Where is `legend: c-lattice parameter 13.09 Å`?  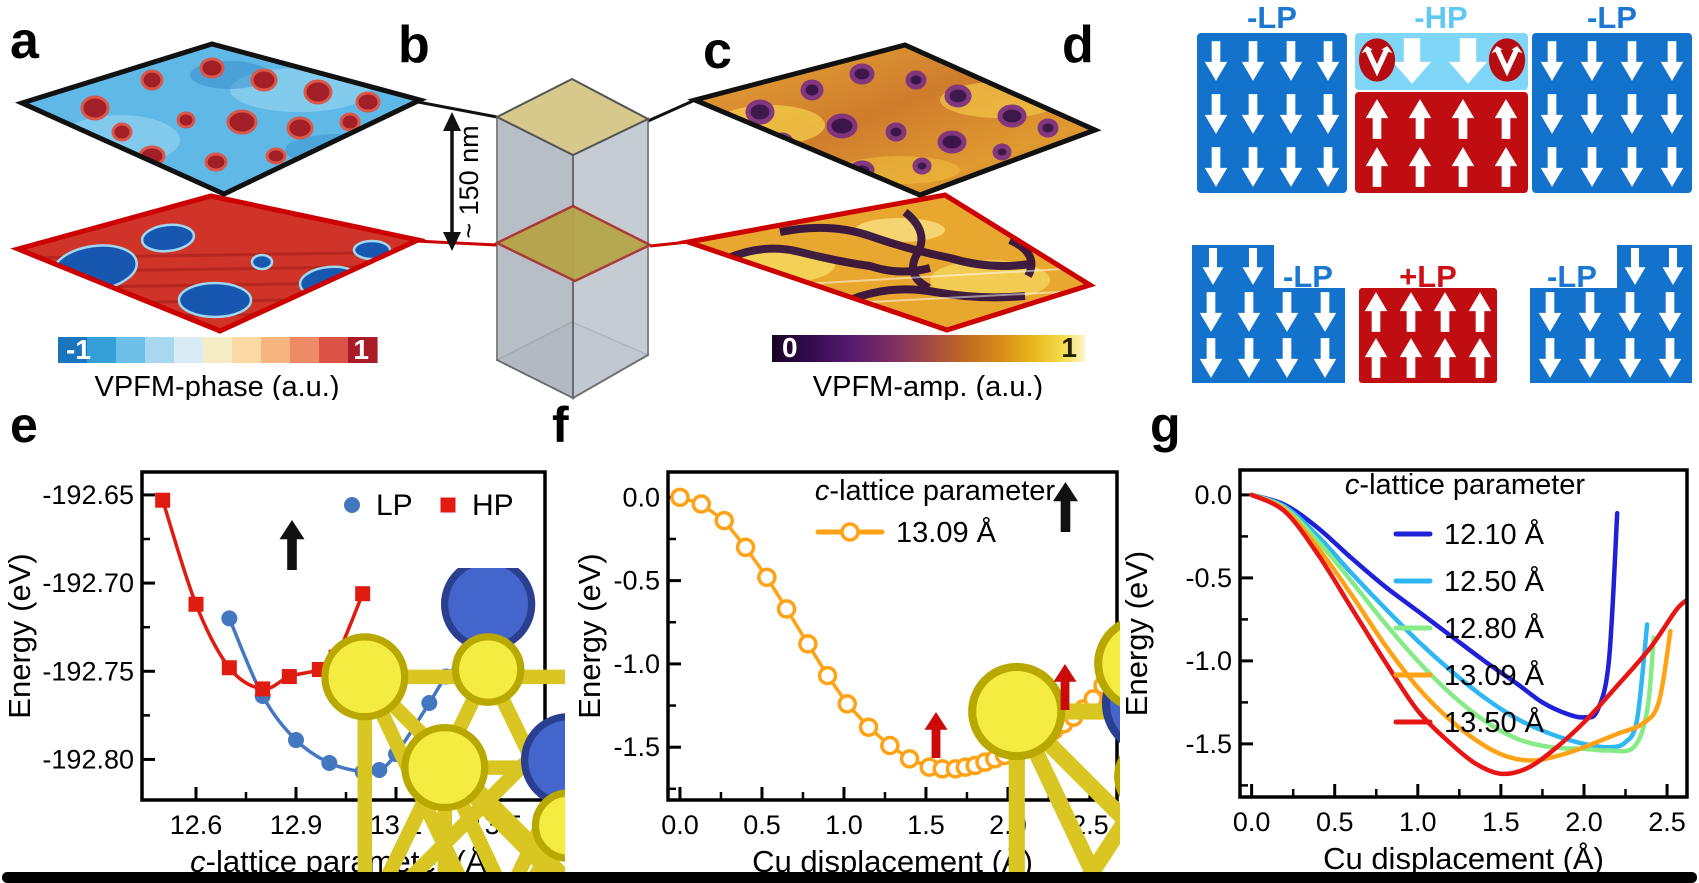
legend: c-lattice parameter 13.09 Å is located at coordinates (935, 512).